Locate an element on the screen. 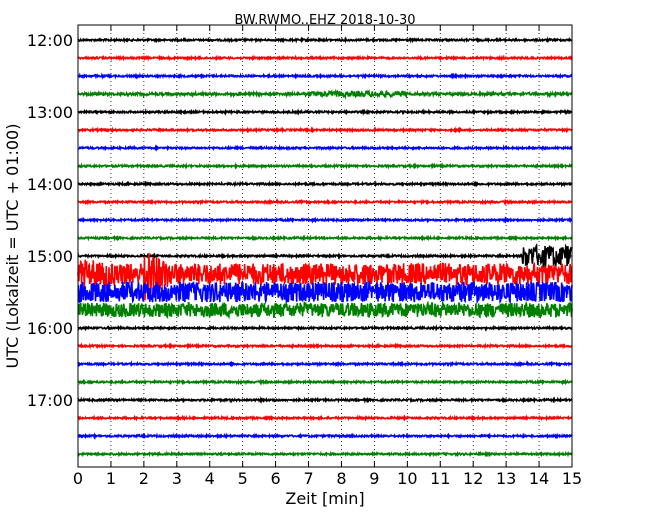  x-tick-label: 7 is located at coordinates (308, 478).